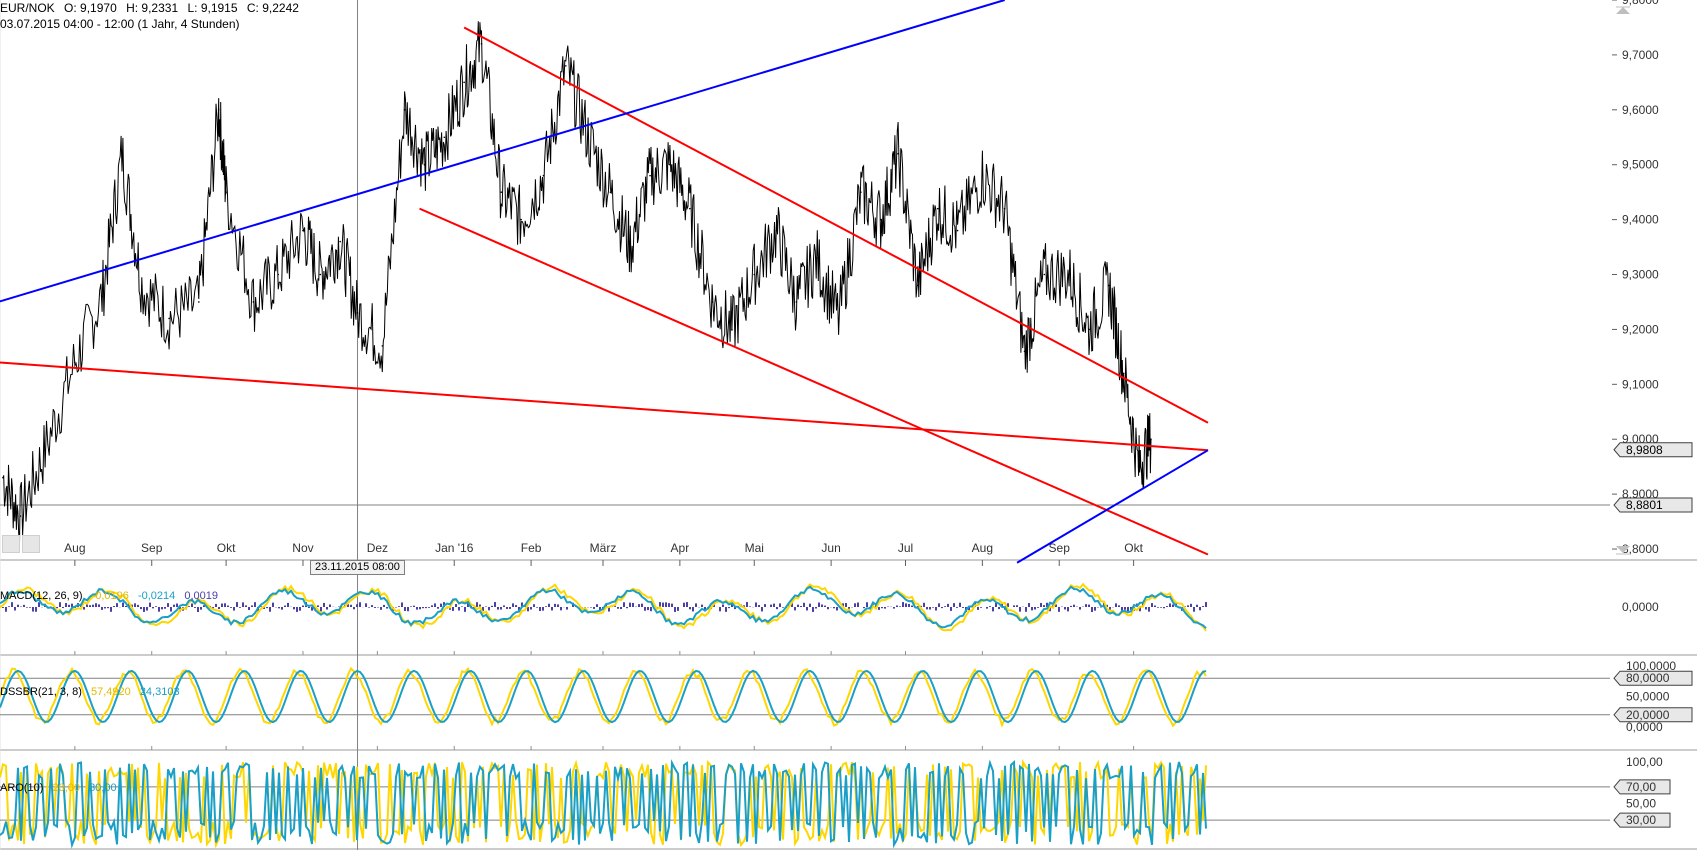 This screenshot has width=1697, height=850. What do you see at coordinates (212, 8) in the screenshot?
I see `low-value: L: 9,1915` at bounding box center [212, 8].